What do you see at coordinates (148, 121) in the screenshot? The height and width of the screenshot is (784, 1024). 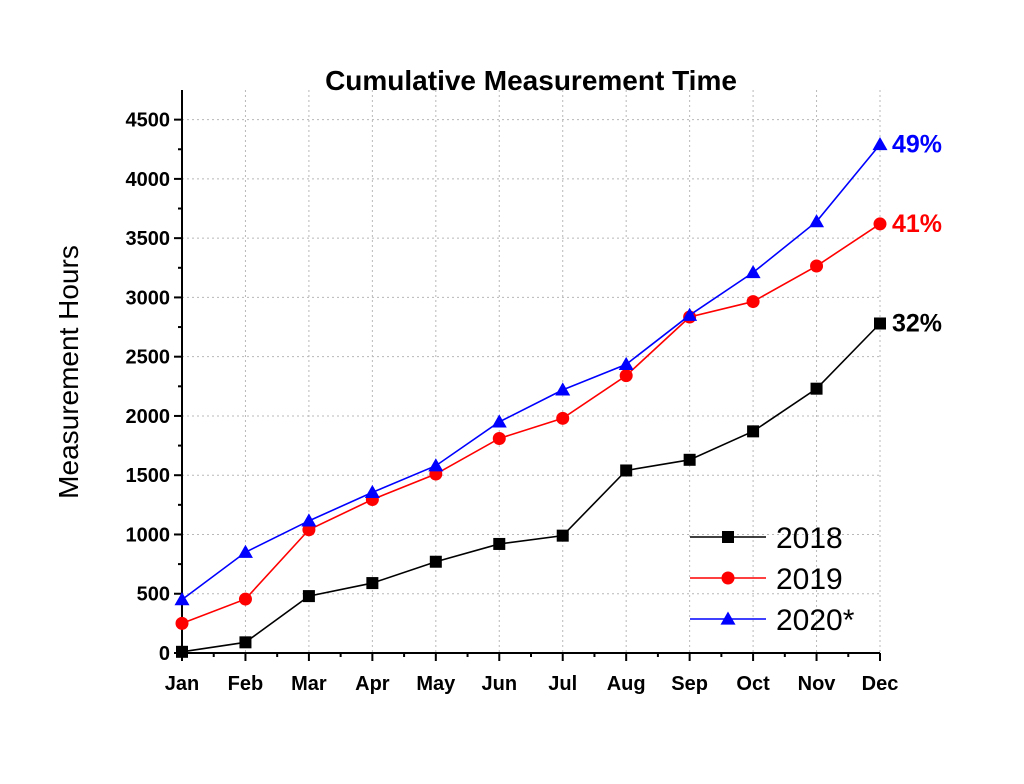 I see `y-tick-label: 4500` at bounding box center [148, 121].